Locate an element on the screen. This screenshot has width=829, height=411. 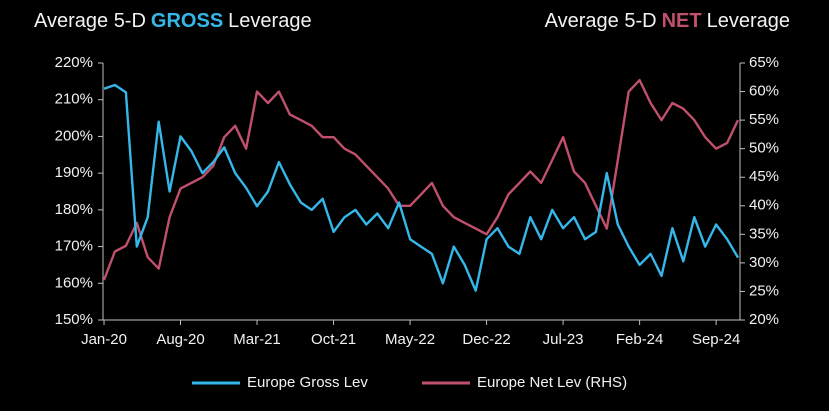
x-tick-label: May-22 is located at coordinates (410, 339).